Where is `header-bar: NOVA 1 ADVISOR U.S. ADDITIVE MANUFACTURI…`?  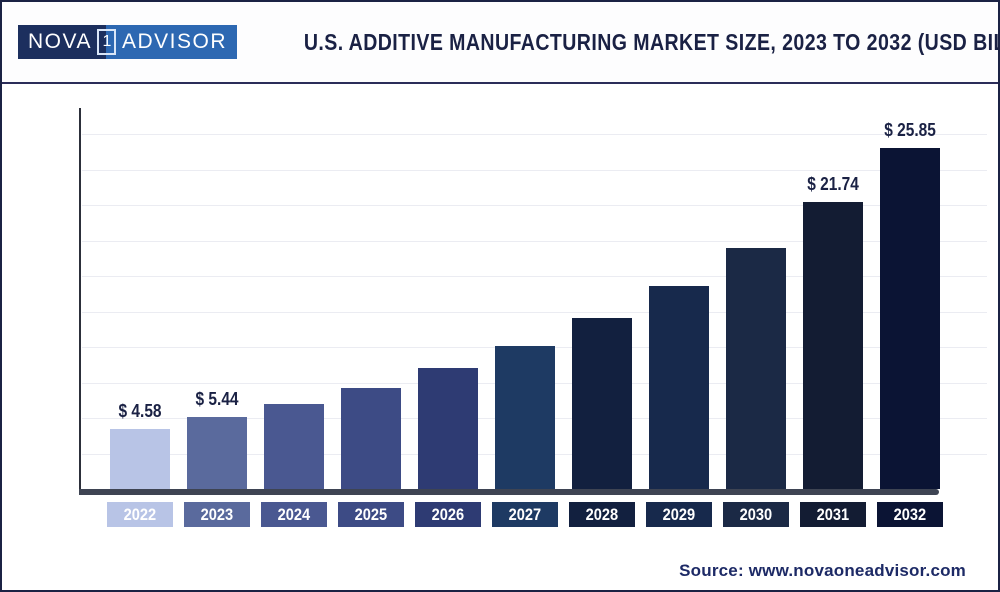 header-bar: NOVA 1 ADVISOR U.S. ADDITIVE MANUFACTURI… is located at coordinates (500, 43).